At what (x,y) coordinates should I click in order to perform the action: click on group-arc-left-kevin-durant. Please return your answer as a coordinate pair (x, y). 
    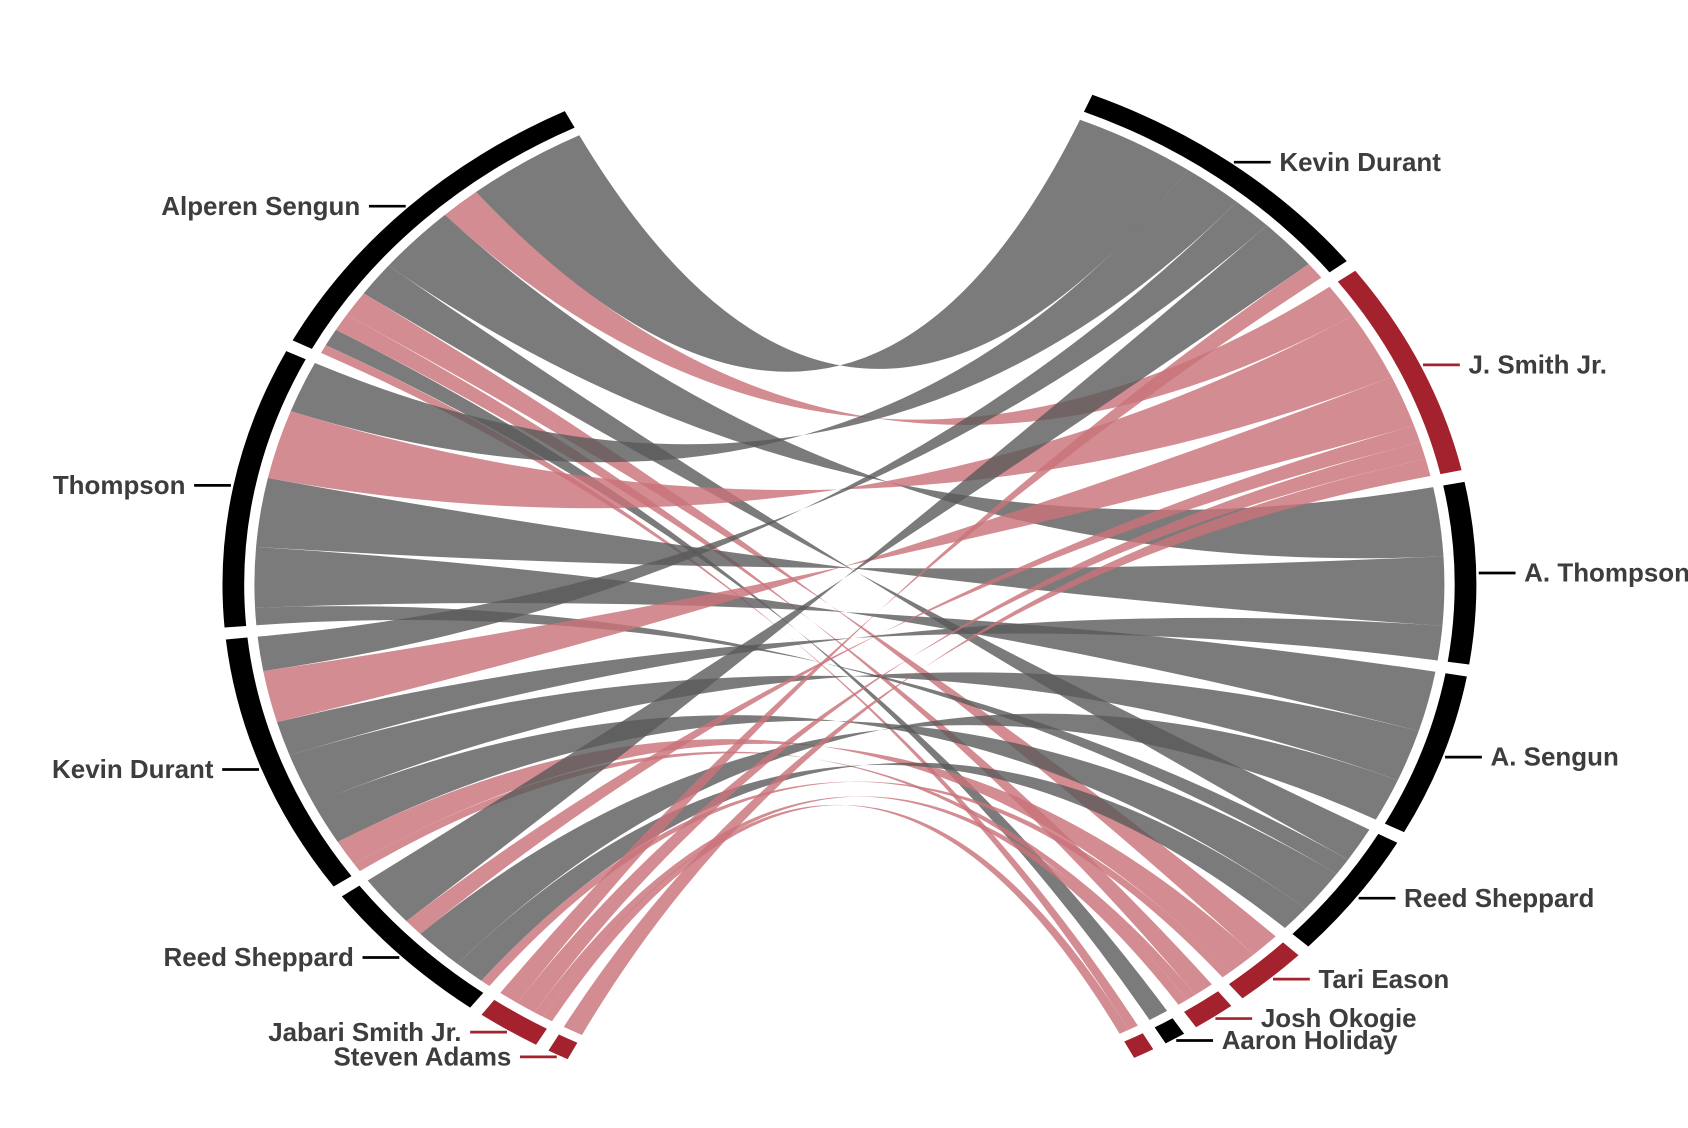
    Looking at the image, I should click on (288, 762).